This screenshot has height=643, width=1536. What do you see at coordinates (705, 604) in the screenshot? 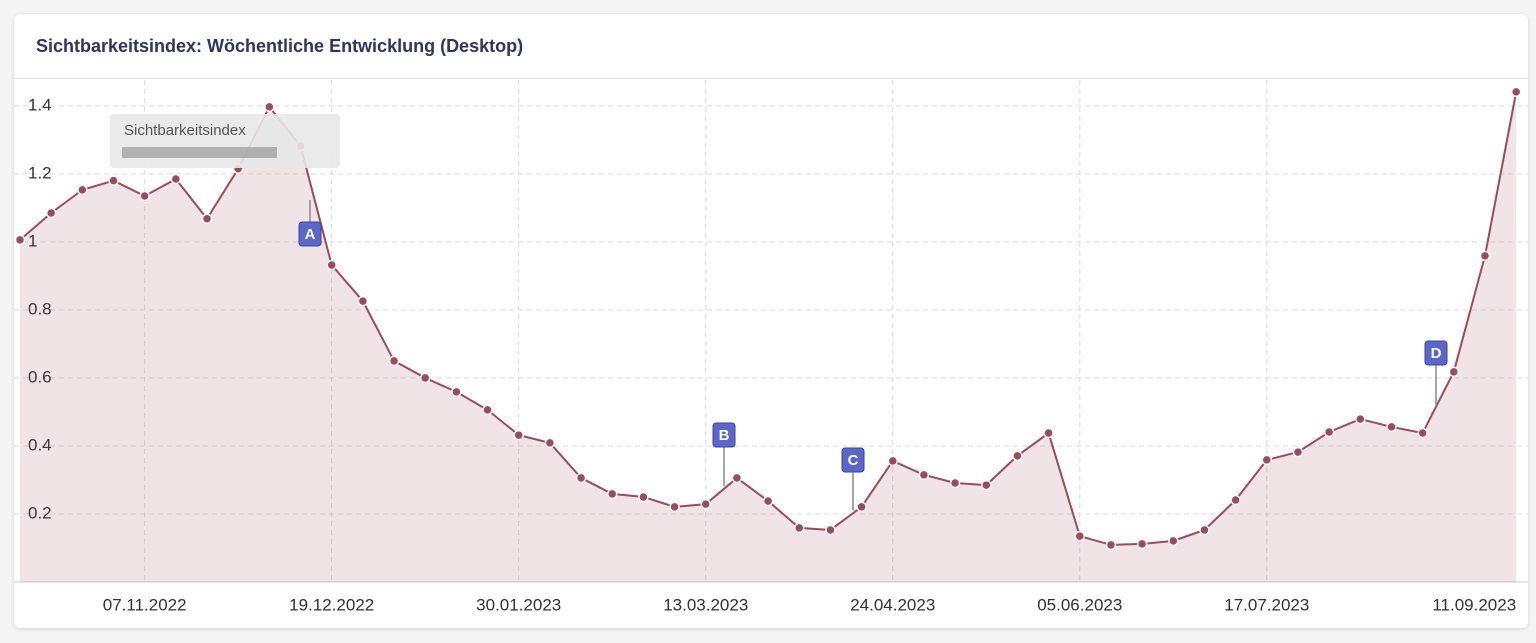
I see `x-tick-label: 13.03.2023` at bounding box center [705, 604].